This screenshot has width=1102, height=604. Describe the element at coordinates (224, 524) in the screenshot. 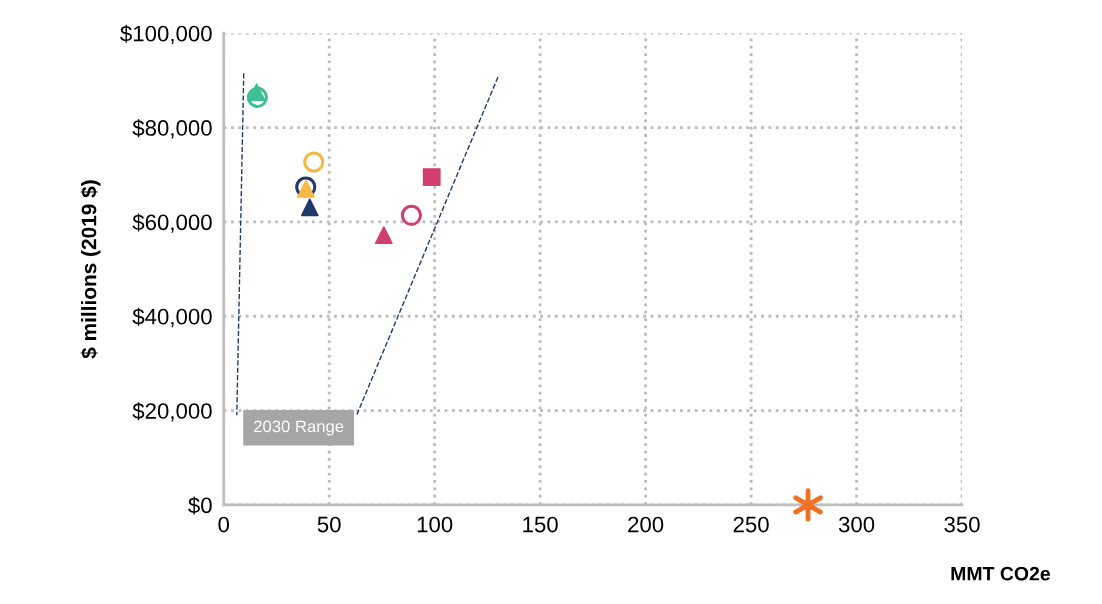

I see `x-tick-label: 0` at that location.